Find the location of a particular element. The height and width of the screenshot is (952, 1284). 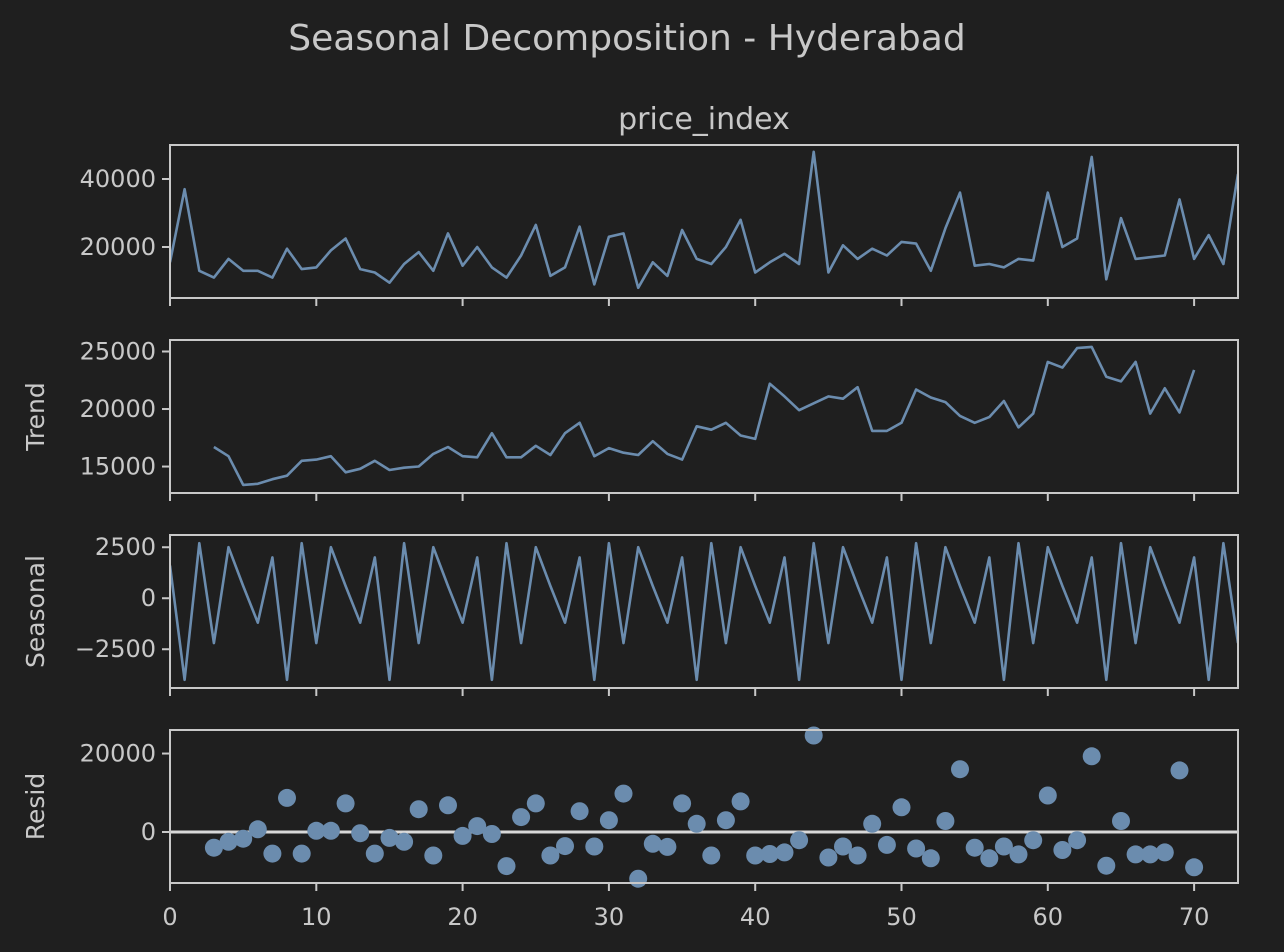

resid-xtick-label: 10 is located at coordinates (316, 917).